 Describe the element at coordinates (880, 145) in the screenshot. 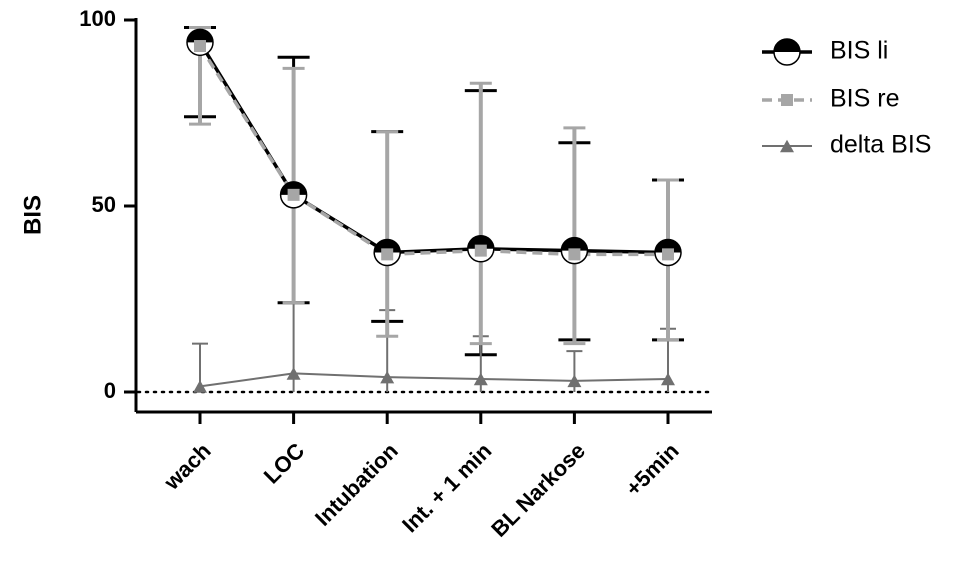

I see `legend-label: delta BIS` at that location.